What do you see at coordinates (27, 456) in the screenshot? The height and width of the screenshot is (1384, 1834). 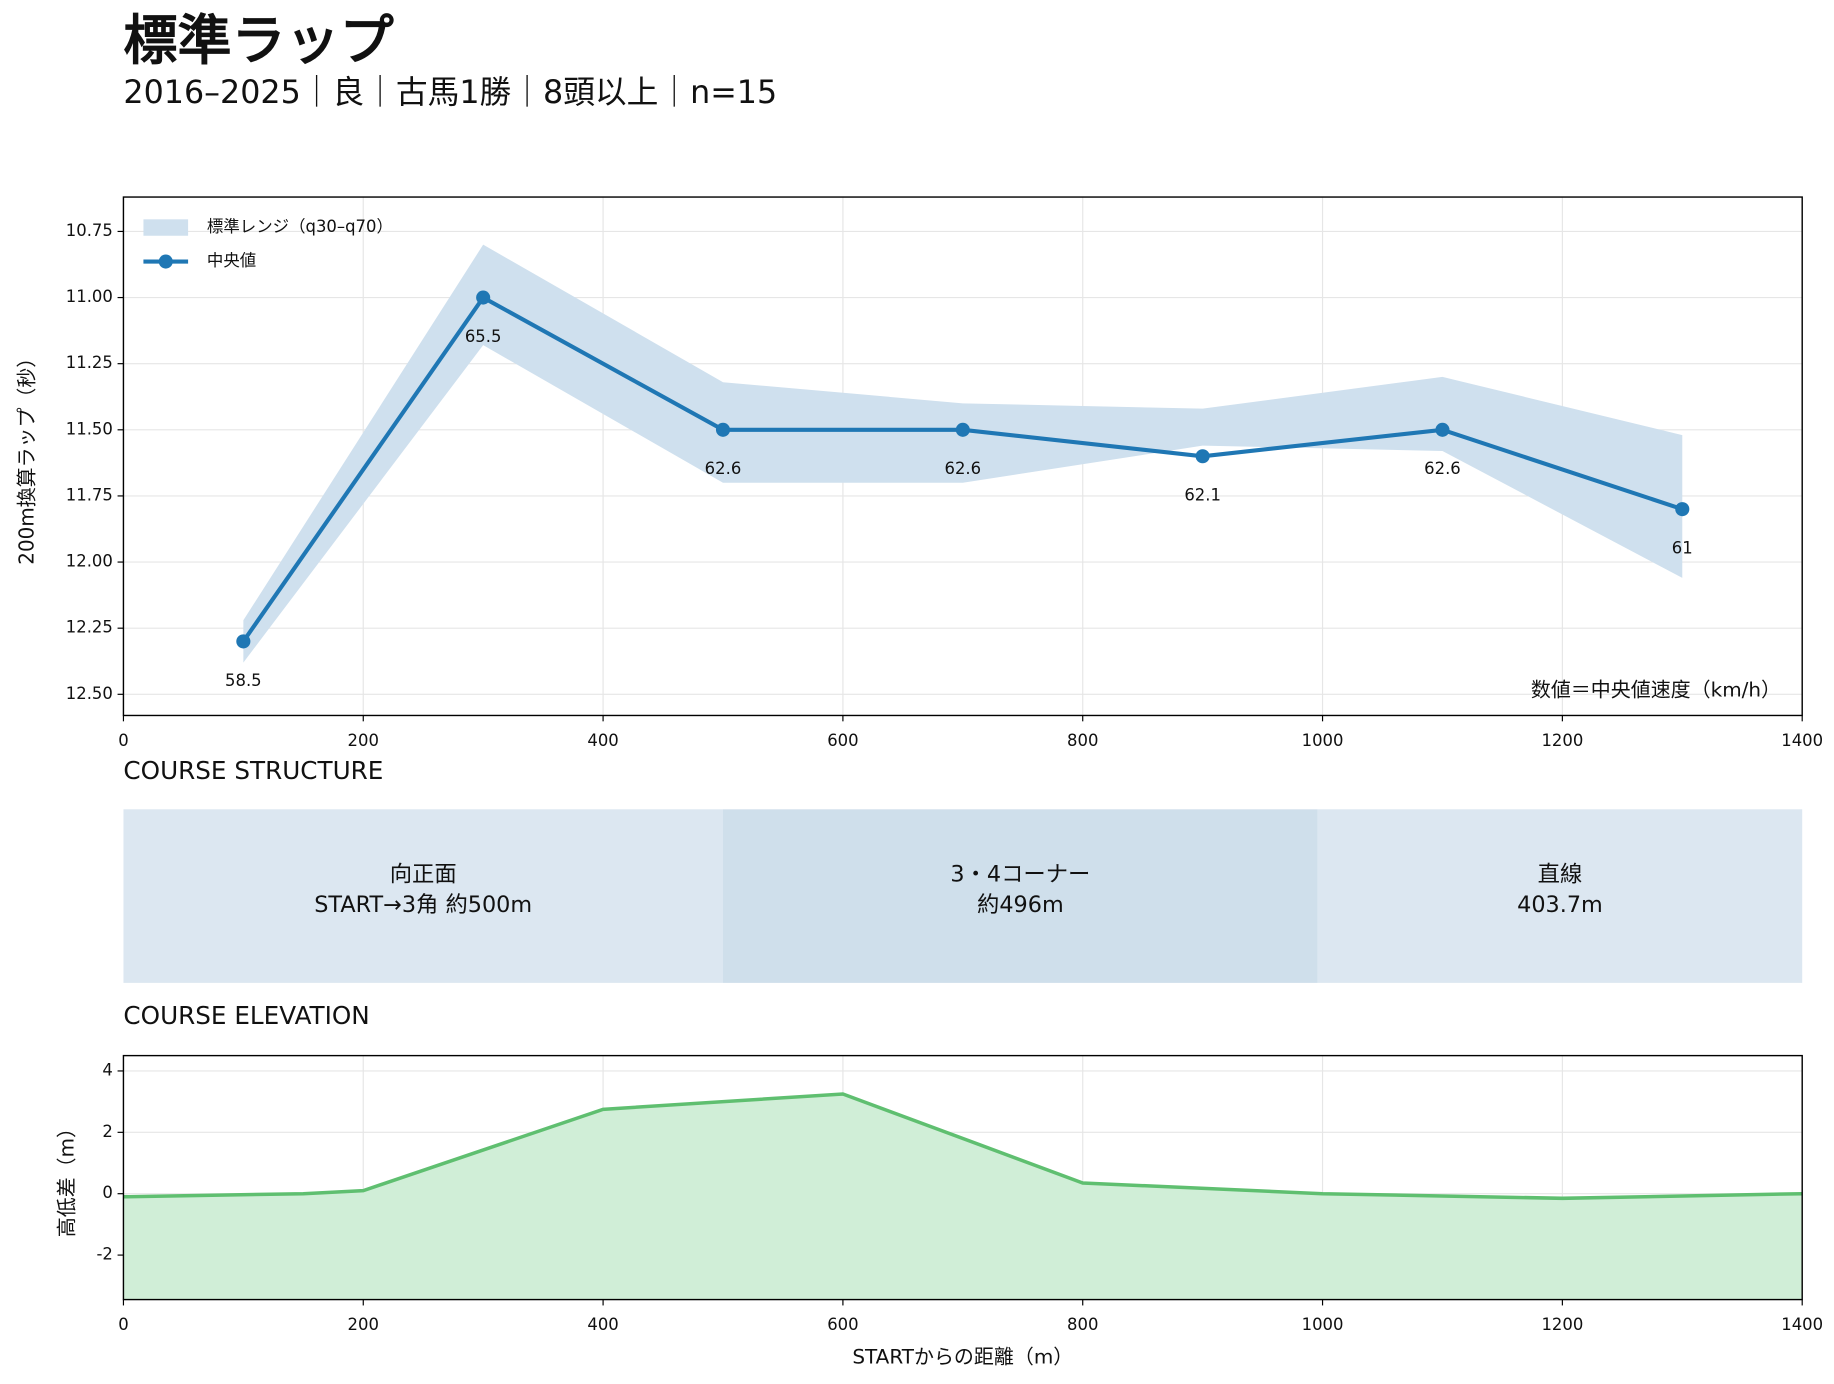 I see `y-axis-label: 200m換算ラップ（秒）` at bounding box center [27, 456].